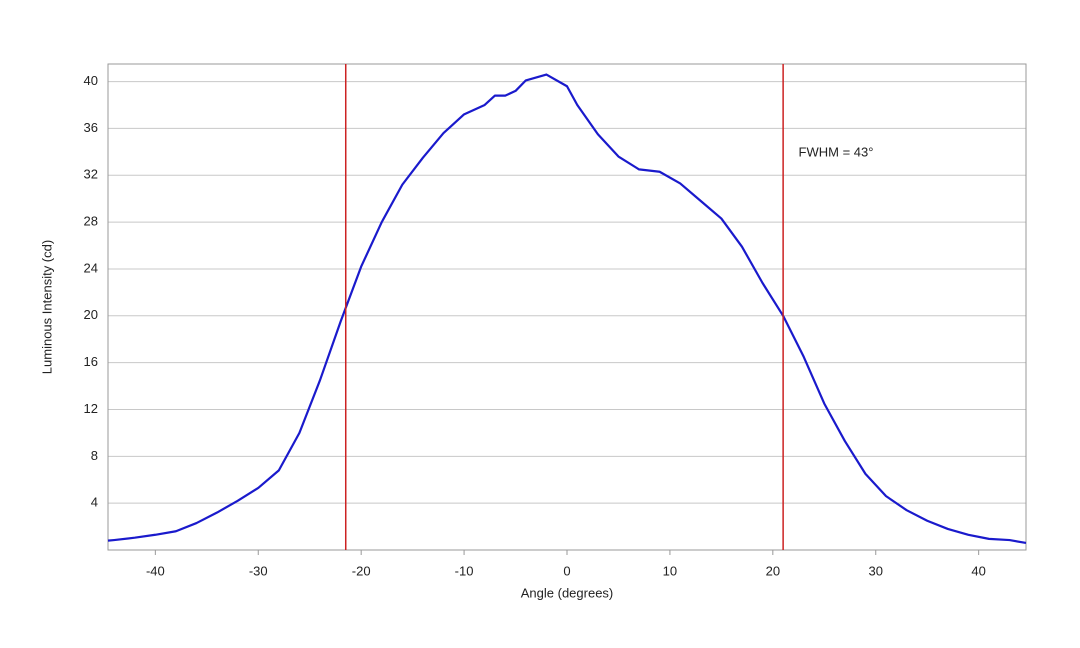 This screenshot has width=1080, height=648. I want to click on y-tick-label: 24, so click(91, 267).